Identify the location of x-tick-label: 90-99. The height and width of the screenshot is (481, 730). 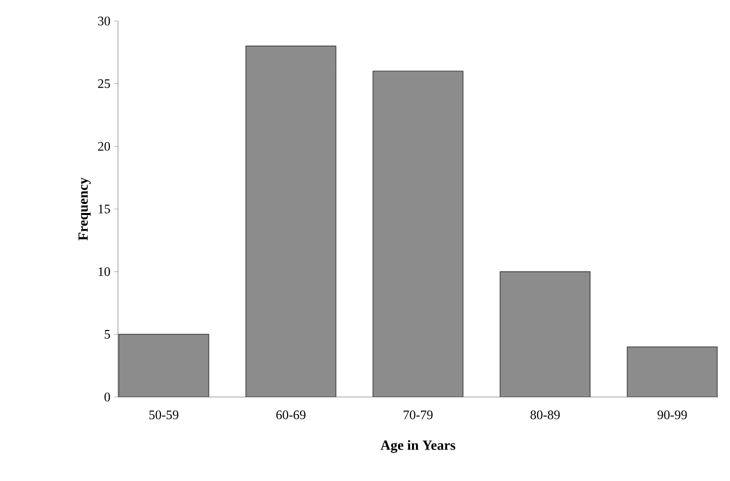
(672, 415).